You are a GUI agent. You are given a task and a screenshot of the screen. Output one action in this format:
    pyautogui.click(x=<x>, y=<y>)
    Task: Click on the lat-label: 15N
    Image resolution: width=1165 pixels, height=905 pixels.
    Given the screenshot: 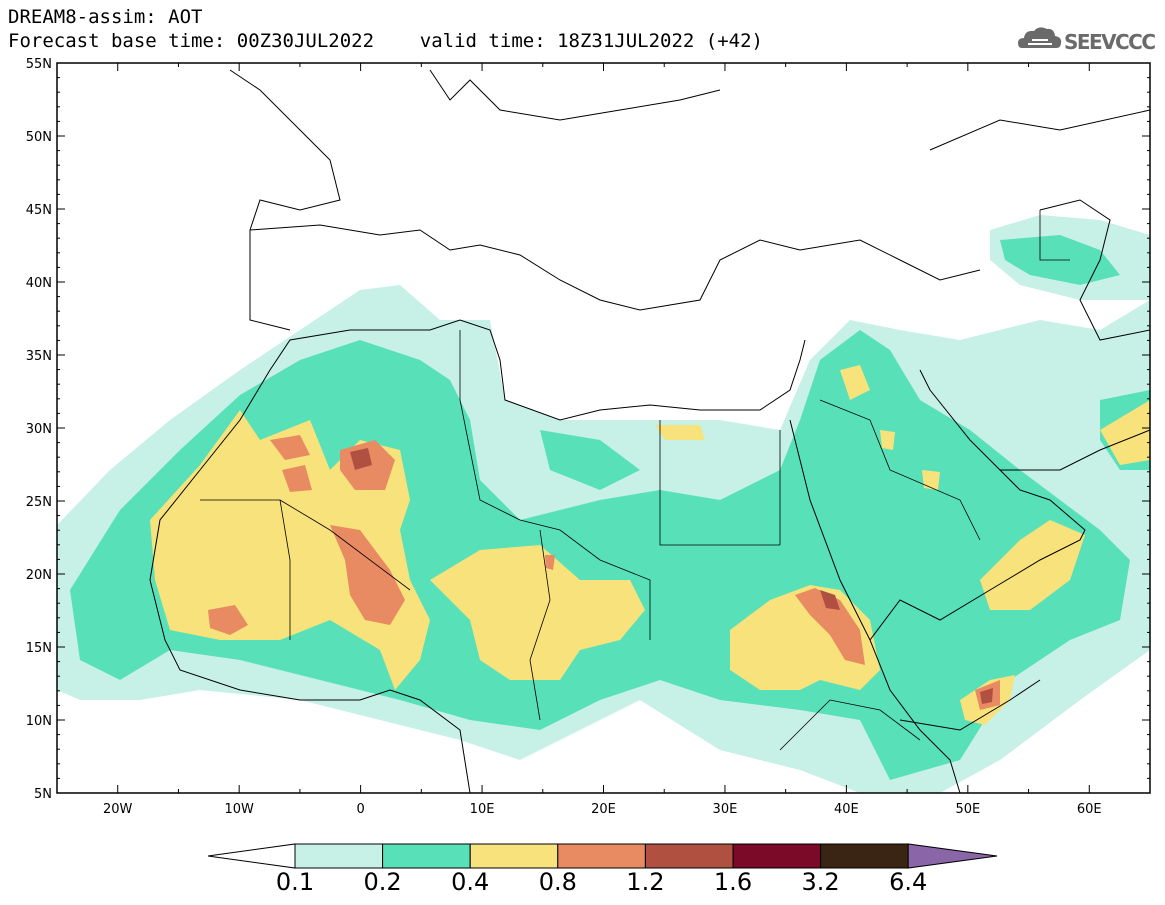 What is the action you would take?
    pyautogui.click(x=39, y=648)
    